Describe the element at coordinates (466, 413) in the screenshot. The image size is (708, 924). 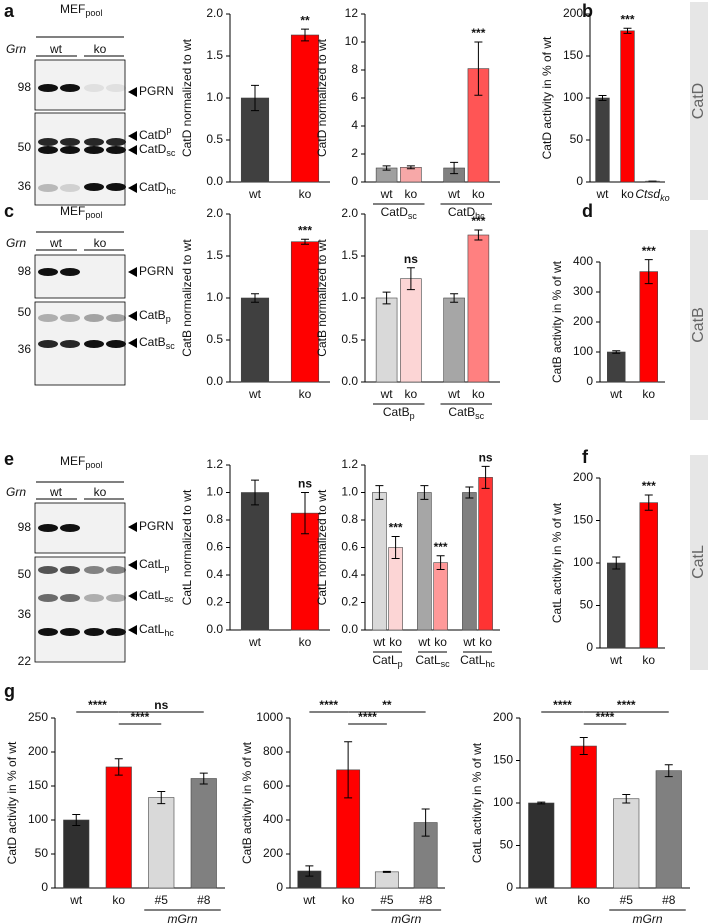
I see `group-label: CatBsc` at that location.